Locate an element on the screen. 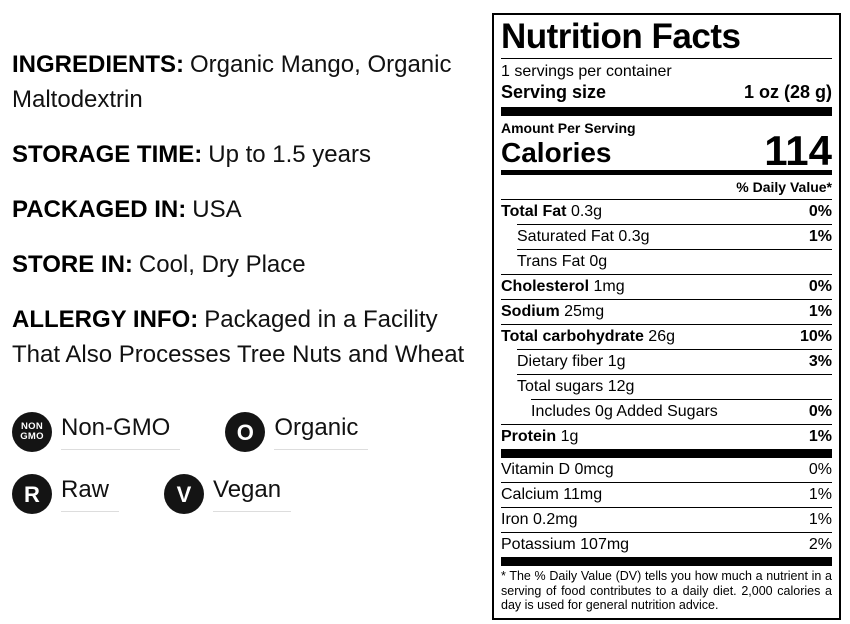  serving-size-row: Serving size 1 oz (28 g) is located at coordinates (666, 94).